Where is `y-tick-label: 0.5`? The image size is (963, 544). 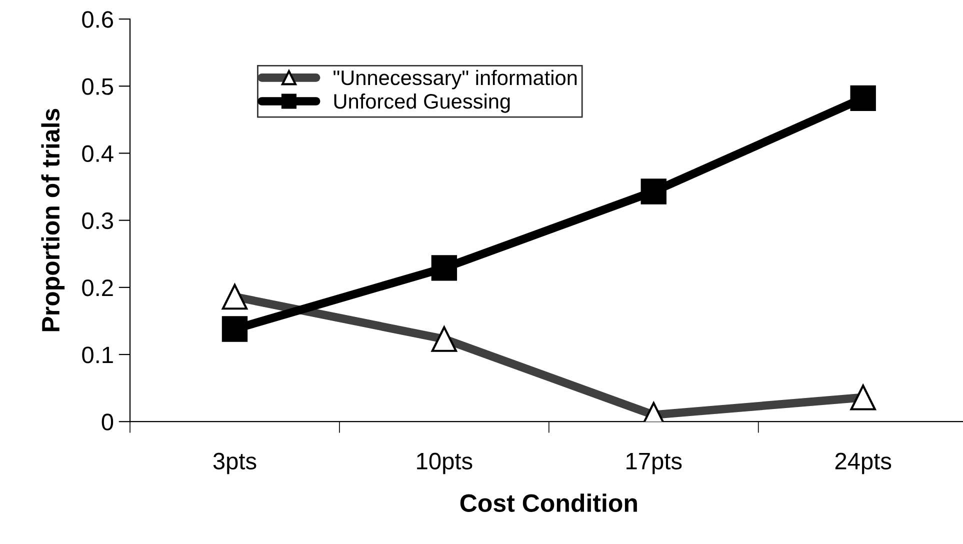 y-tick-label: 0.5 is located at coordinates (98, 86).